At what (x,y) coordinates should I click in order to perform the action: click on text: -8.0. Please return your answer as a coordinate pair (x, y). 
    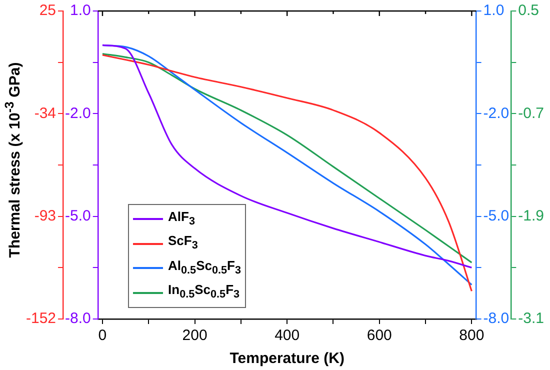
    Looking at the image, I should click on (78, 319).